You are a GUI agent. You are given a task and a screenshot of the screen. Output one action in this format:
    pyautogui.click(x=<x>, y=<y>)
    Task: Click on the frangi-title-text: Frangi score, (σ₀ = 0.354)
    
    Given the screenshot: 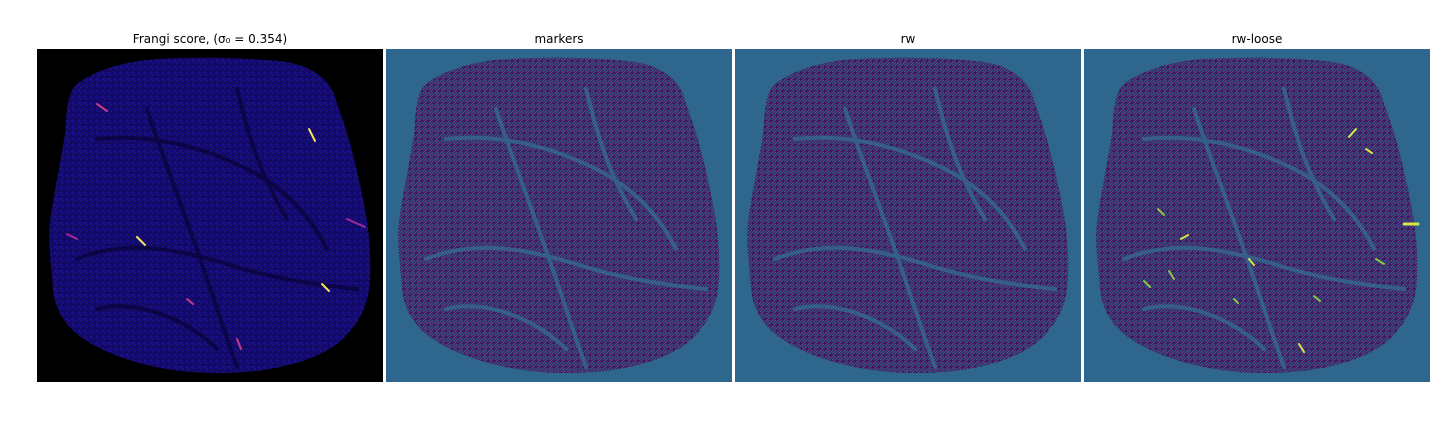 What is the action you would take?
    pyautogui.click(x=210, y=39)
    